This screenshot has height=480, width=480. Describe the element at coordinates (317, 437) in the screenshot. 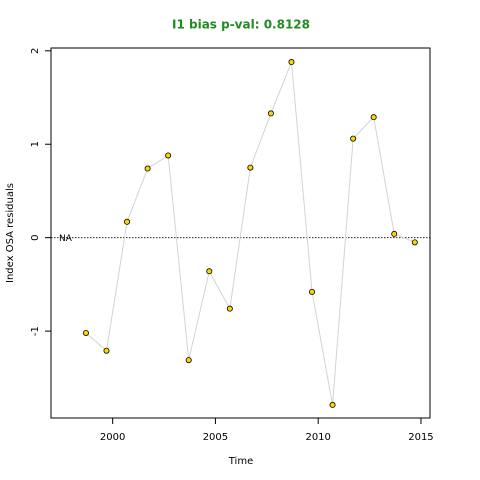

I see `x-tick-label: 2010` at that location.